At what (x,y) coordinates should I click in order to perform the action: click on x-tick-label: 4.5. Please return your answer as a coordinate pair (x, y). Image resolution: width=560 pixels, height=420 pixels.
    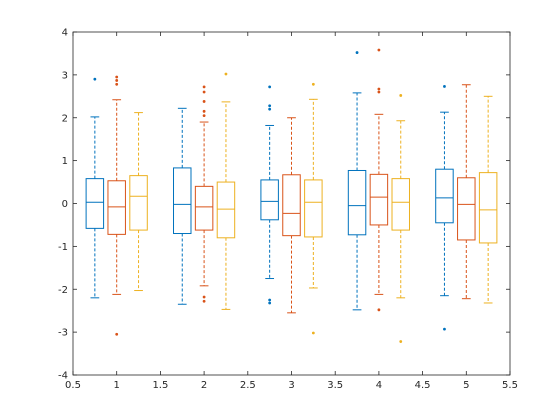
    Looking at the image, I should click on (423, 385).